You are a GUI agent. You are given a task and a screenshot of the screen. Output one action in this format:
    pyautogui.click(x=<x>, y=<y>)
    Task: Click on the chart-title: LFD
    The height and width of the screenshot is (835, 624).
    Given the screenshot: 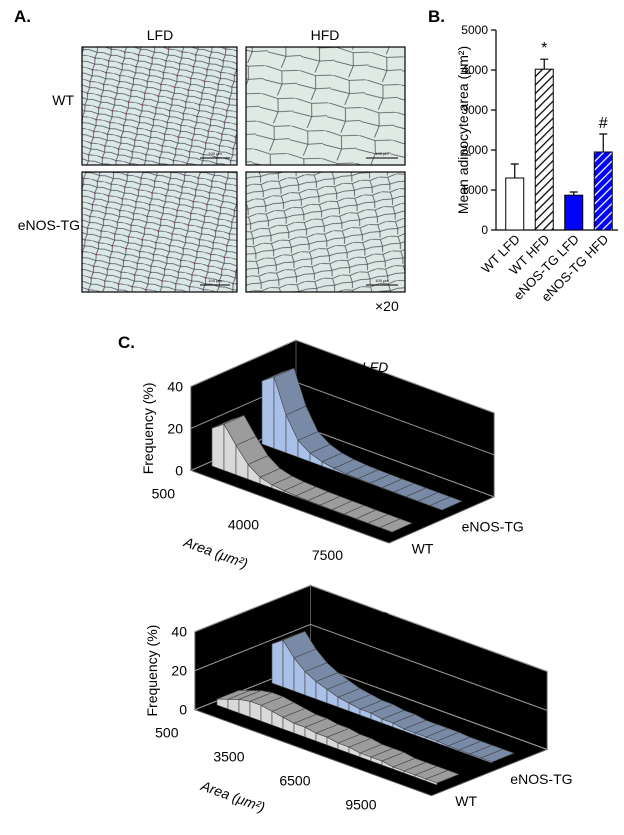 What is the action you would take?
    pyautogui.click(x=375, y=367)
    